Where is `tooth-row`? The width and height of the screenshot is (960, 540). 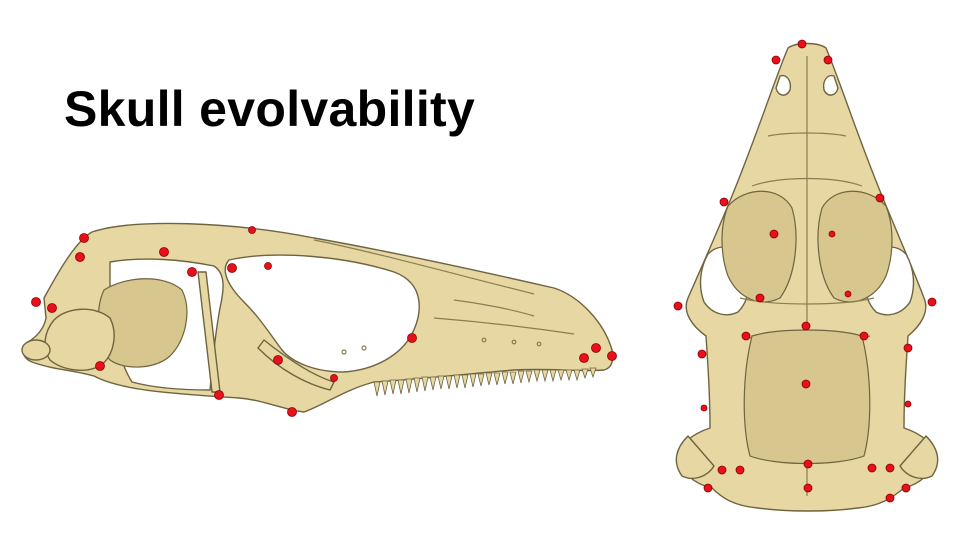
tooth-row is located at coordinates (485, 382).